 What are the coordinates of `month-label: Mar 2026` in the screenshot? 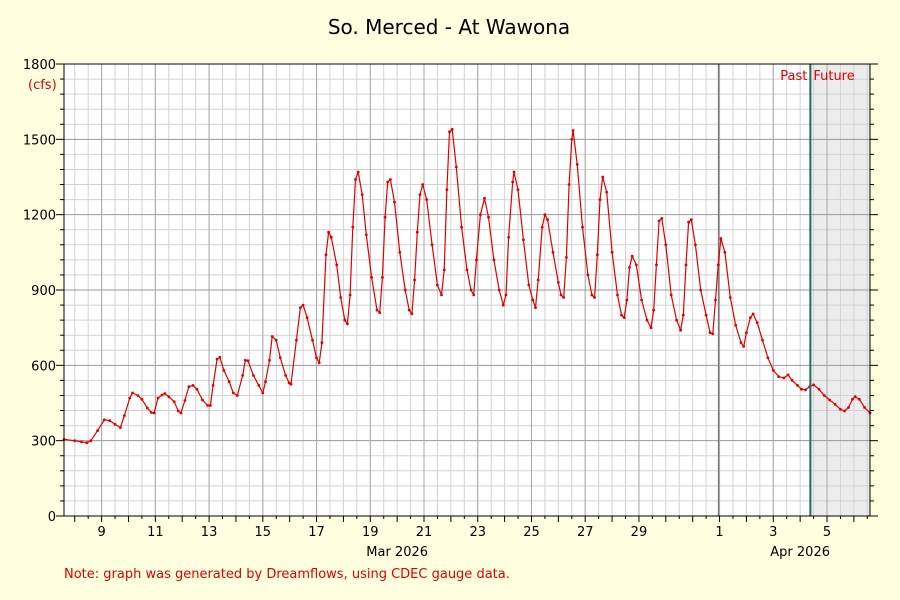 It's located at (397, 552).